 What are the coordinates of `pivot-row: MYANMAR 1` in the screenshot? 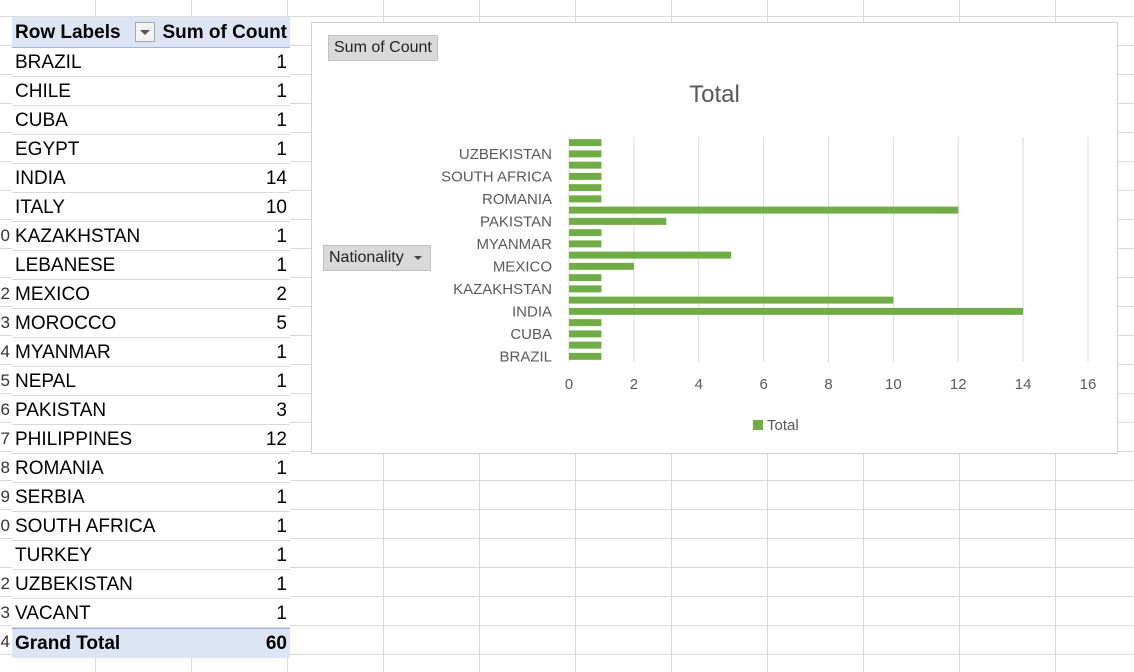 It's located at (151, 352).